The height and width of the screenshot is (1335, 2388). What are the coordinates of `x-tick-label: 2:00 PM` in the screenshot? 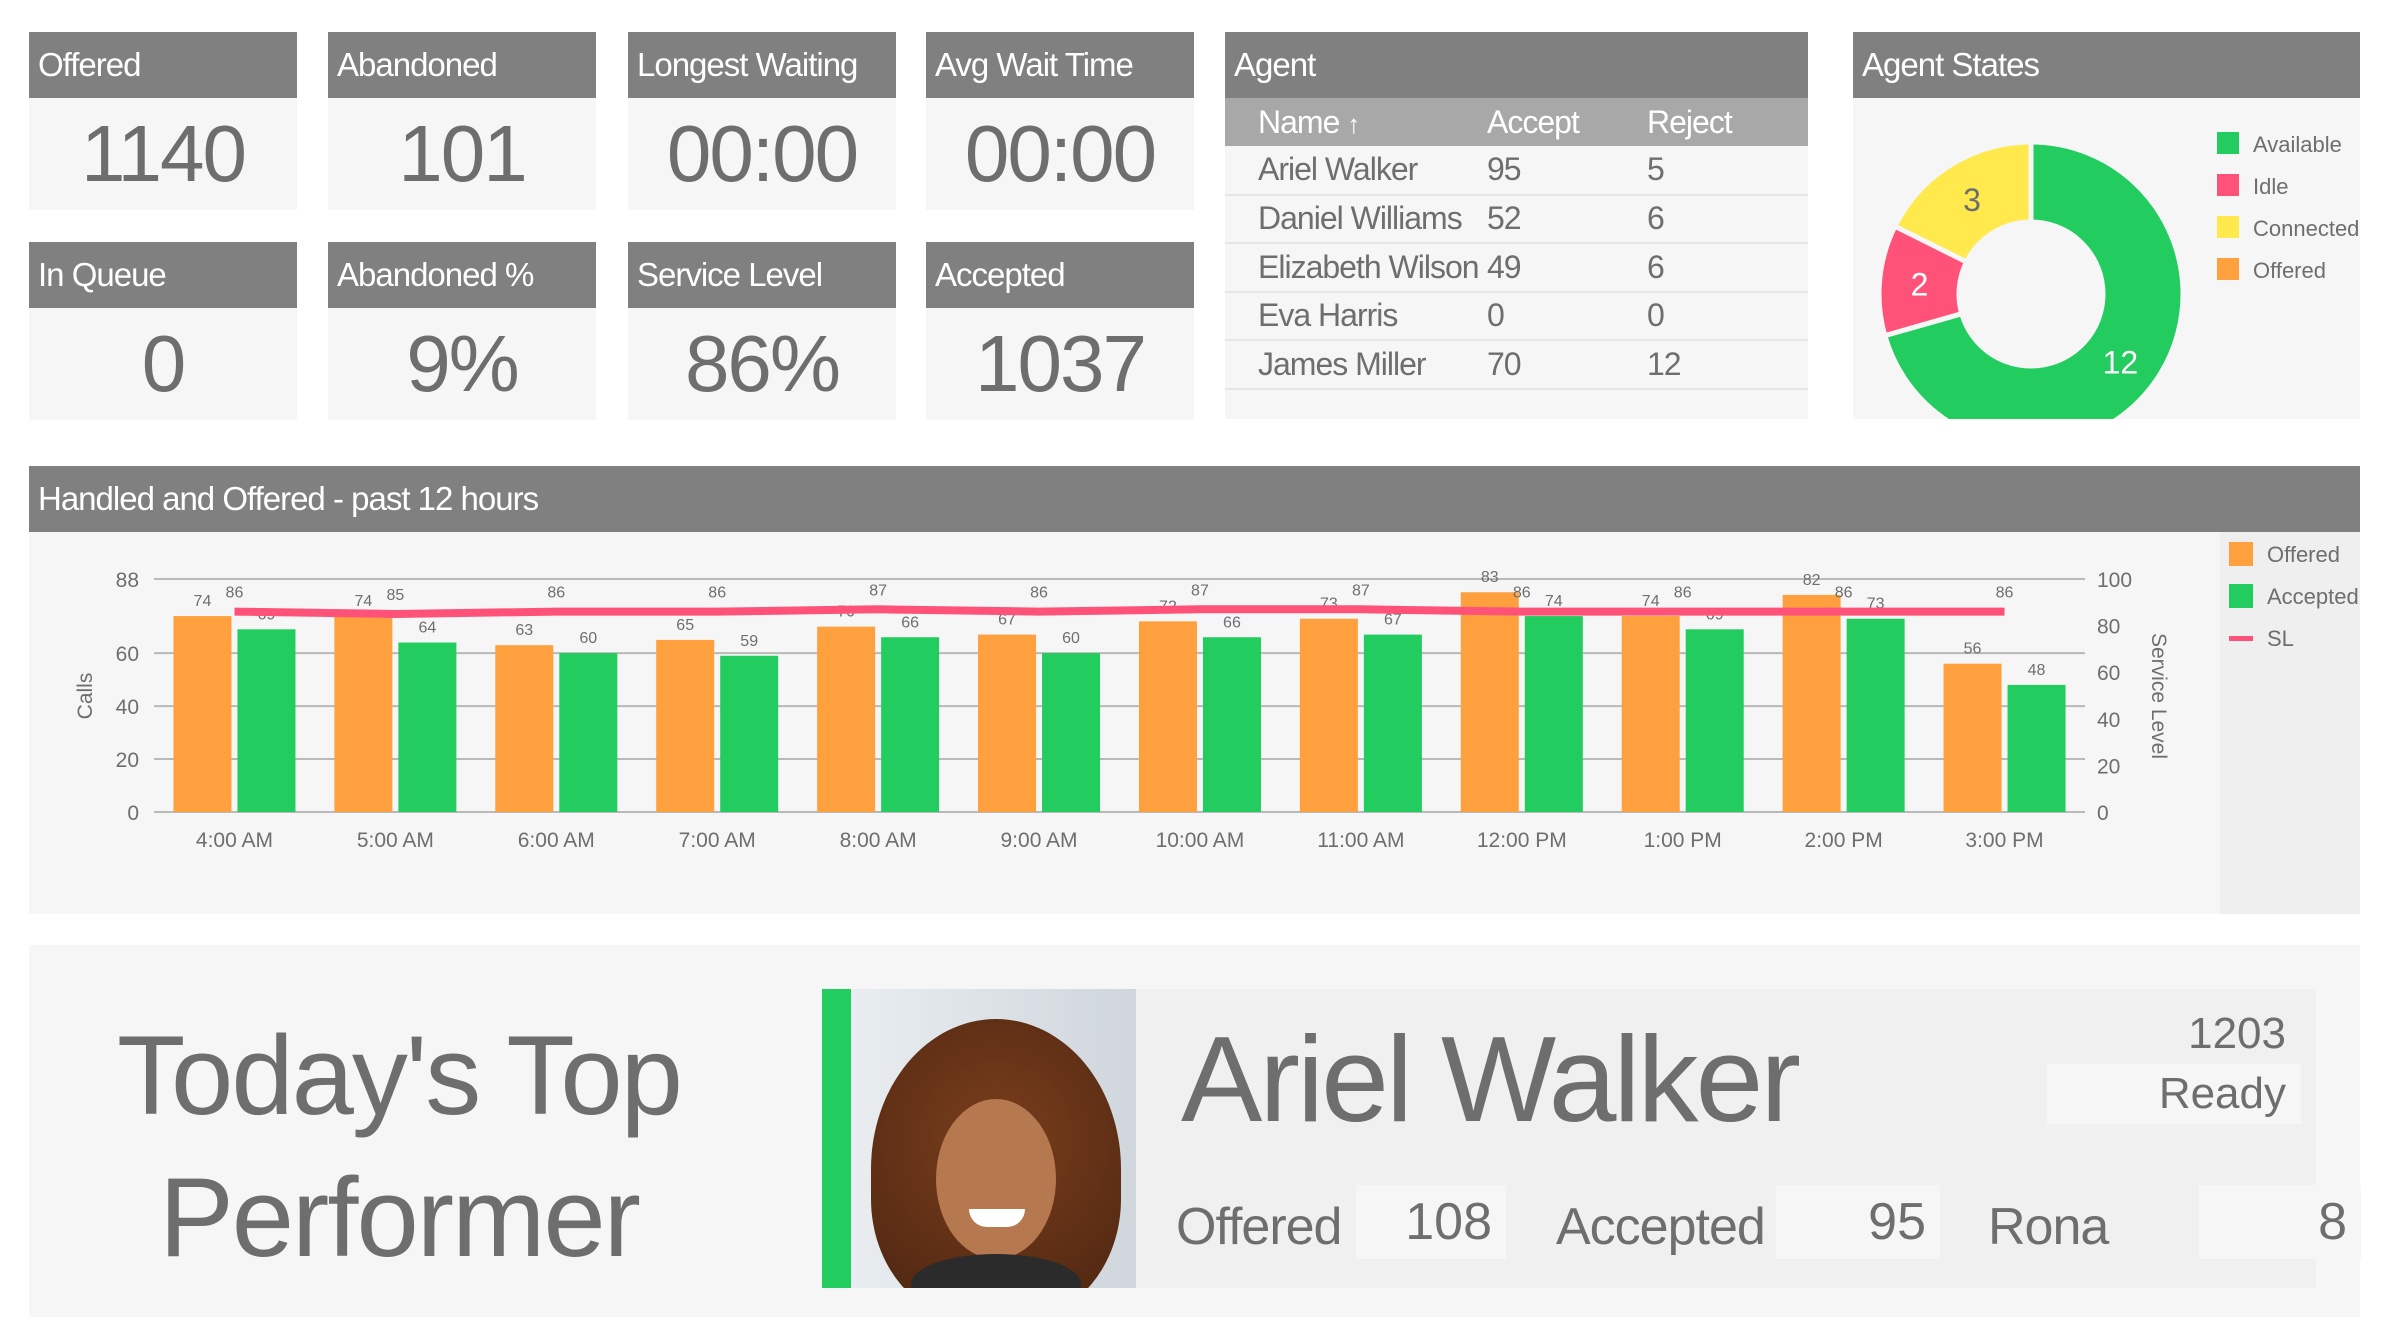 It's located at (1844, 840).